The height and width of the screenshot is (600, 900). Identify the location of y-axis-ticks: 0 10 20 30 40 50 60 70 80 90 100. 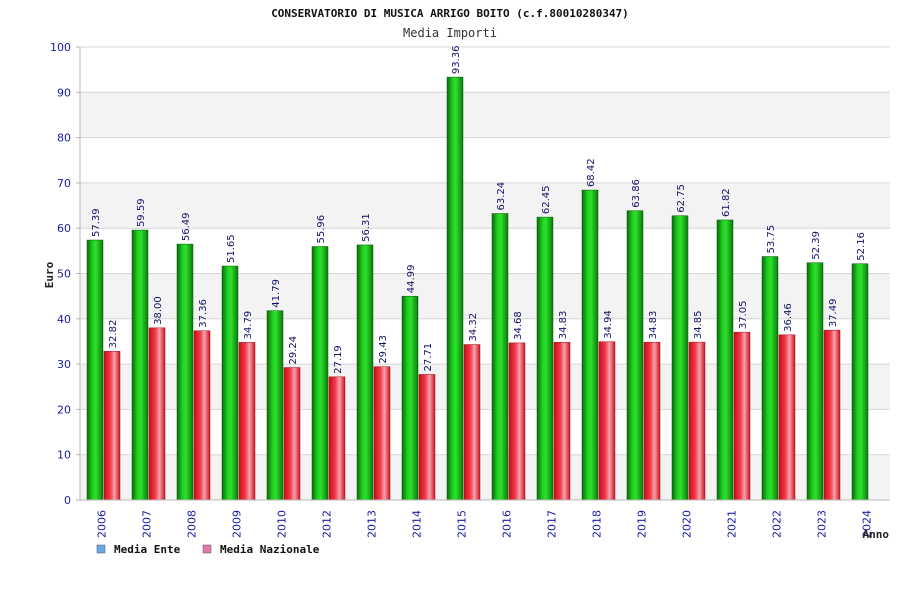
(65, 274).